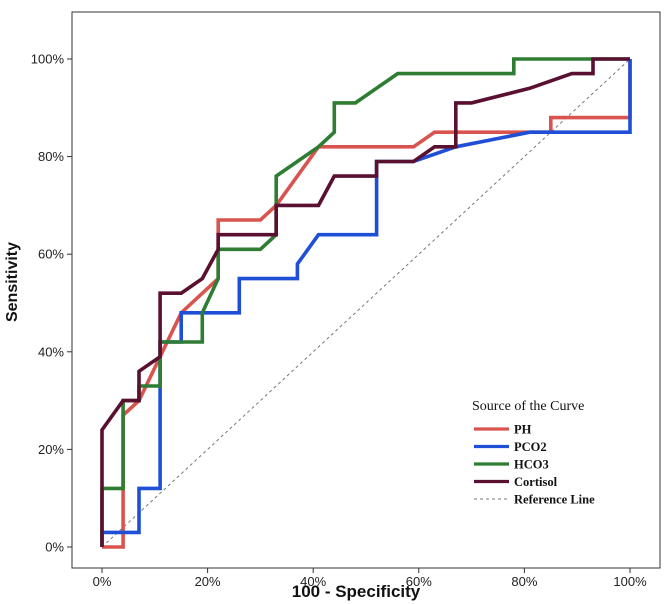 The height and width of the screenshot is (604, 665). I want to click on y-tick-label: 0%, so click(54, 547).